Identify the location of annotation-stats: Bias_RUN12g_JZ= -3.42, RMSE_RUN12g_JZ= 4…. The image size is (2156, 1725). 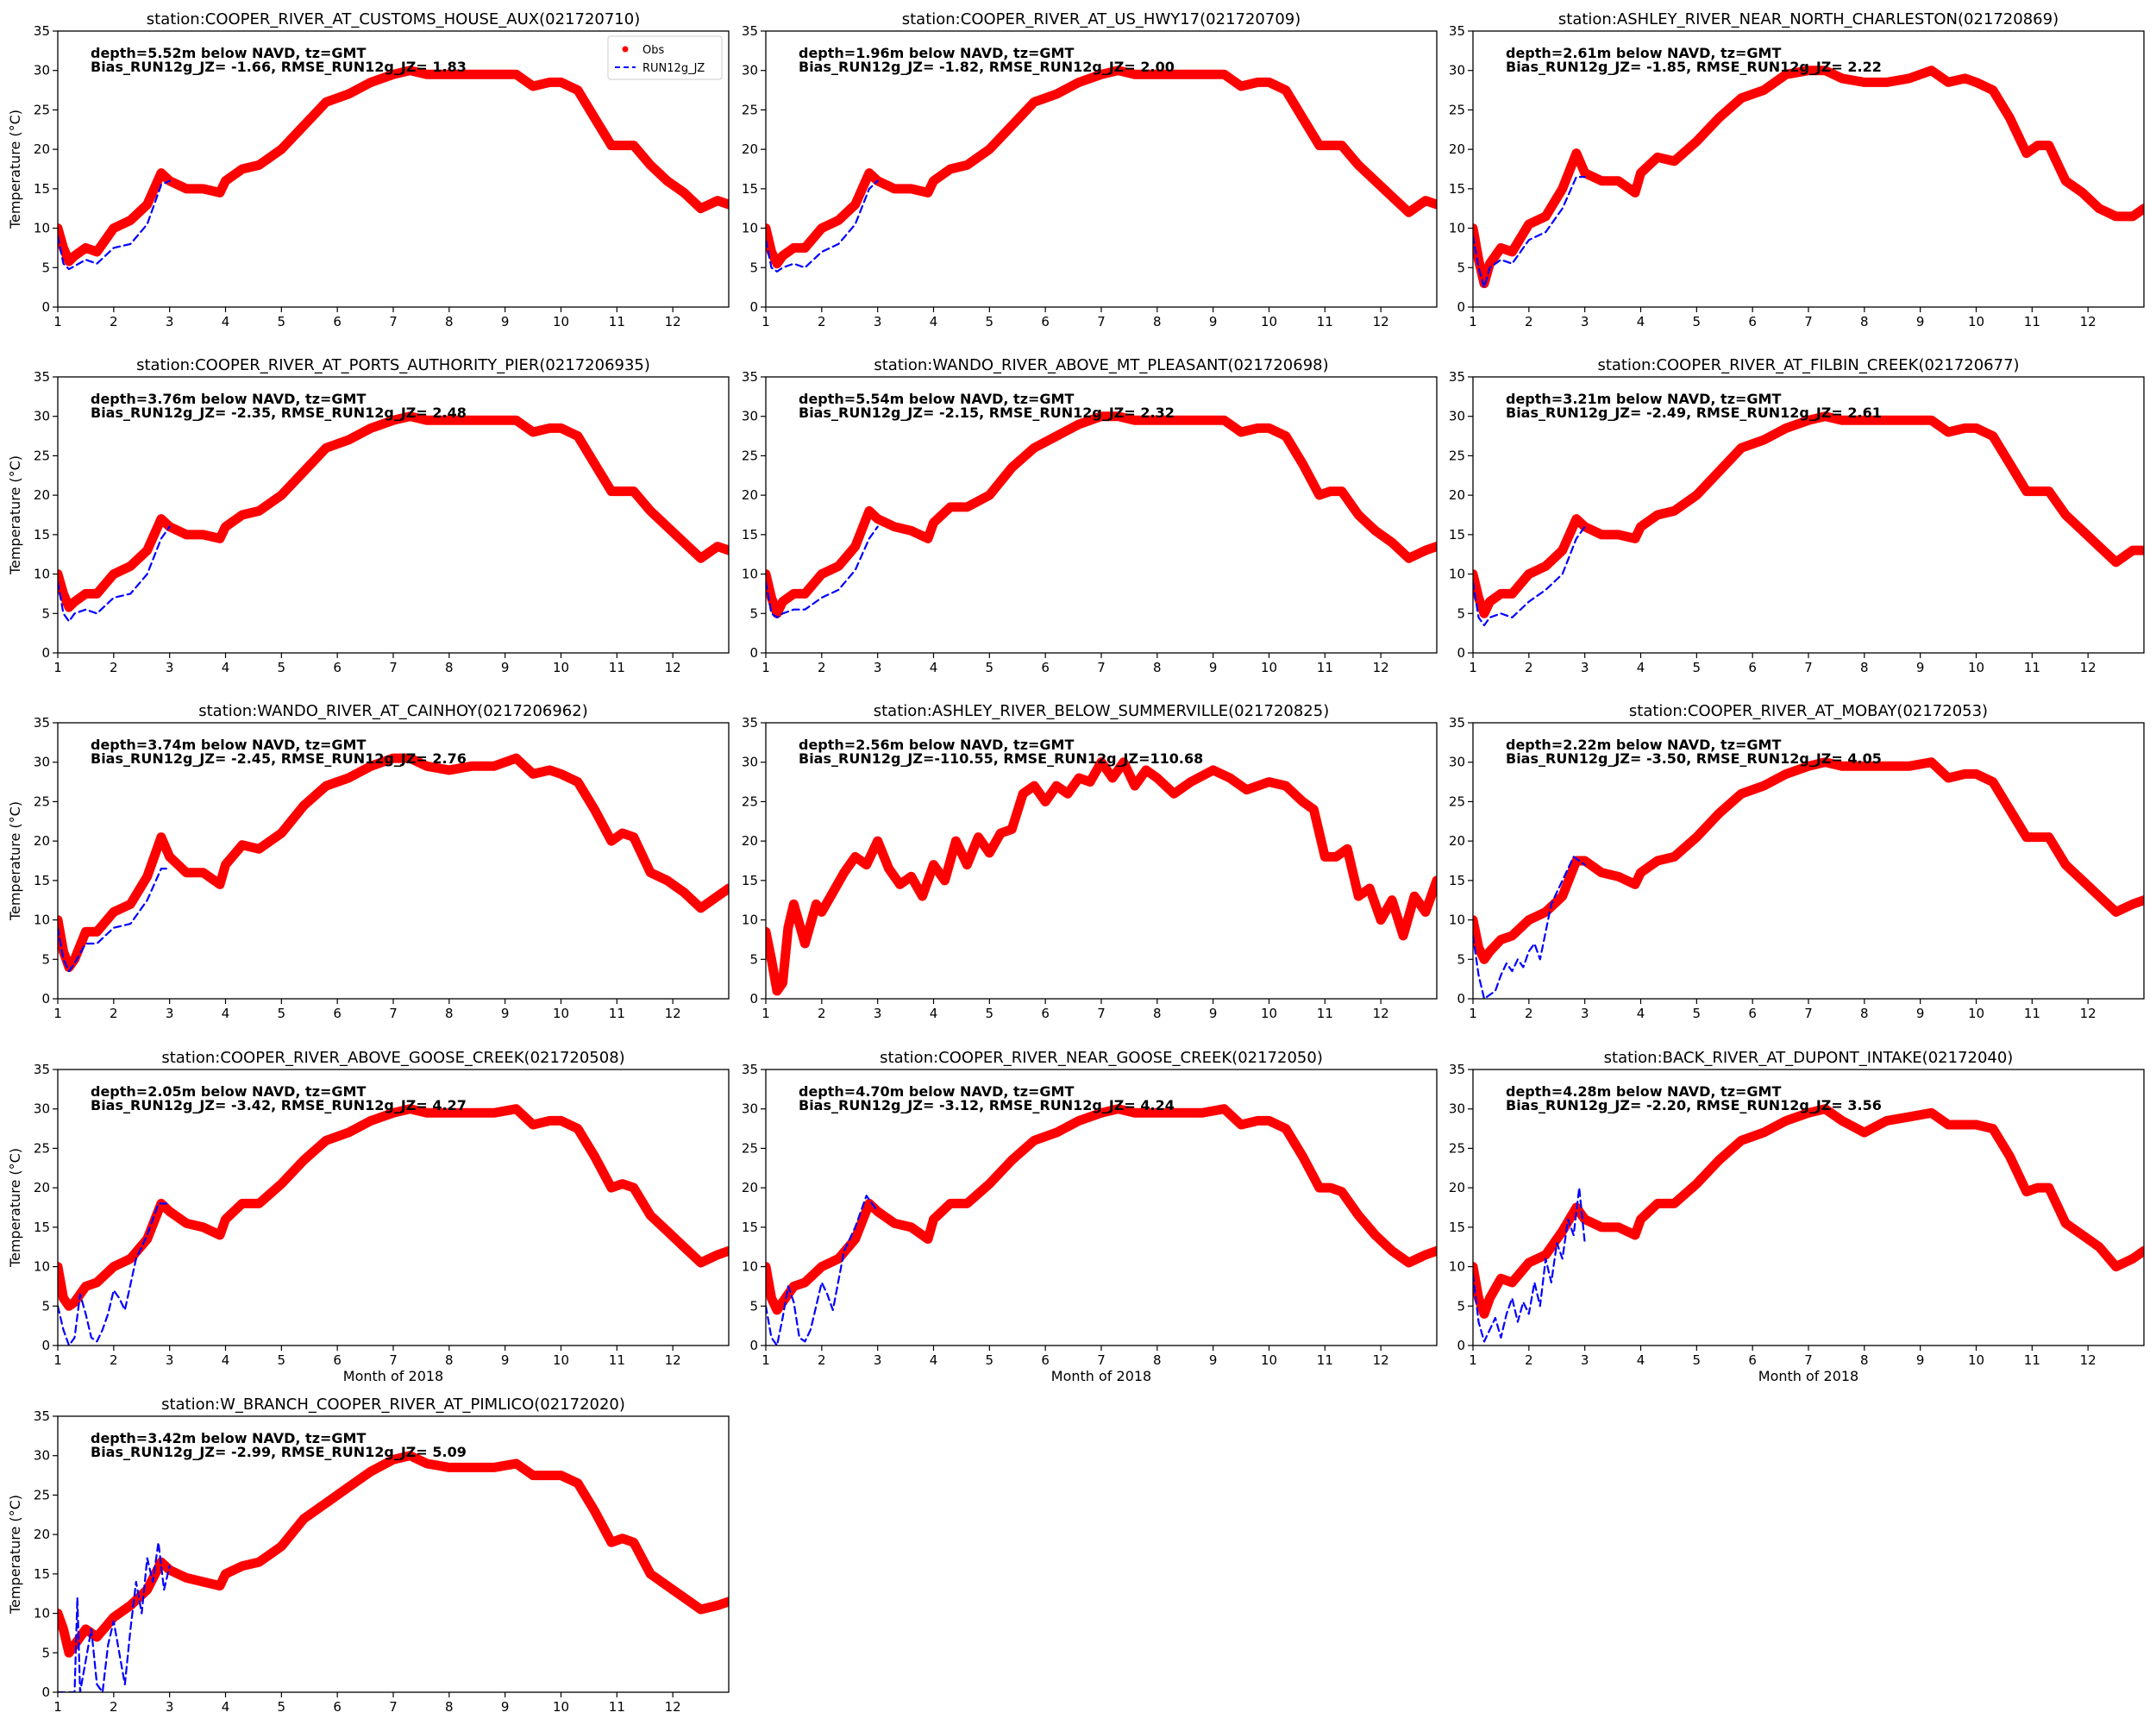
(279, 1105).